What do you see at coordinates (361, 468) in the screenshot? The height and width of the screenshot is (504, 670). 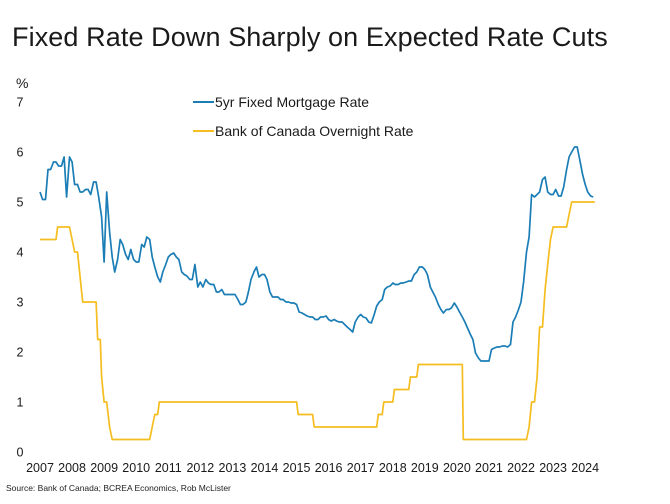 I see `x-tick-label: 2017` at bounding box center [361, 468].